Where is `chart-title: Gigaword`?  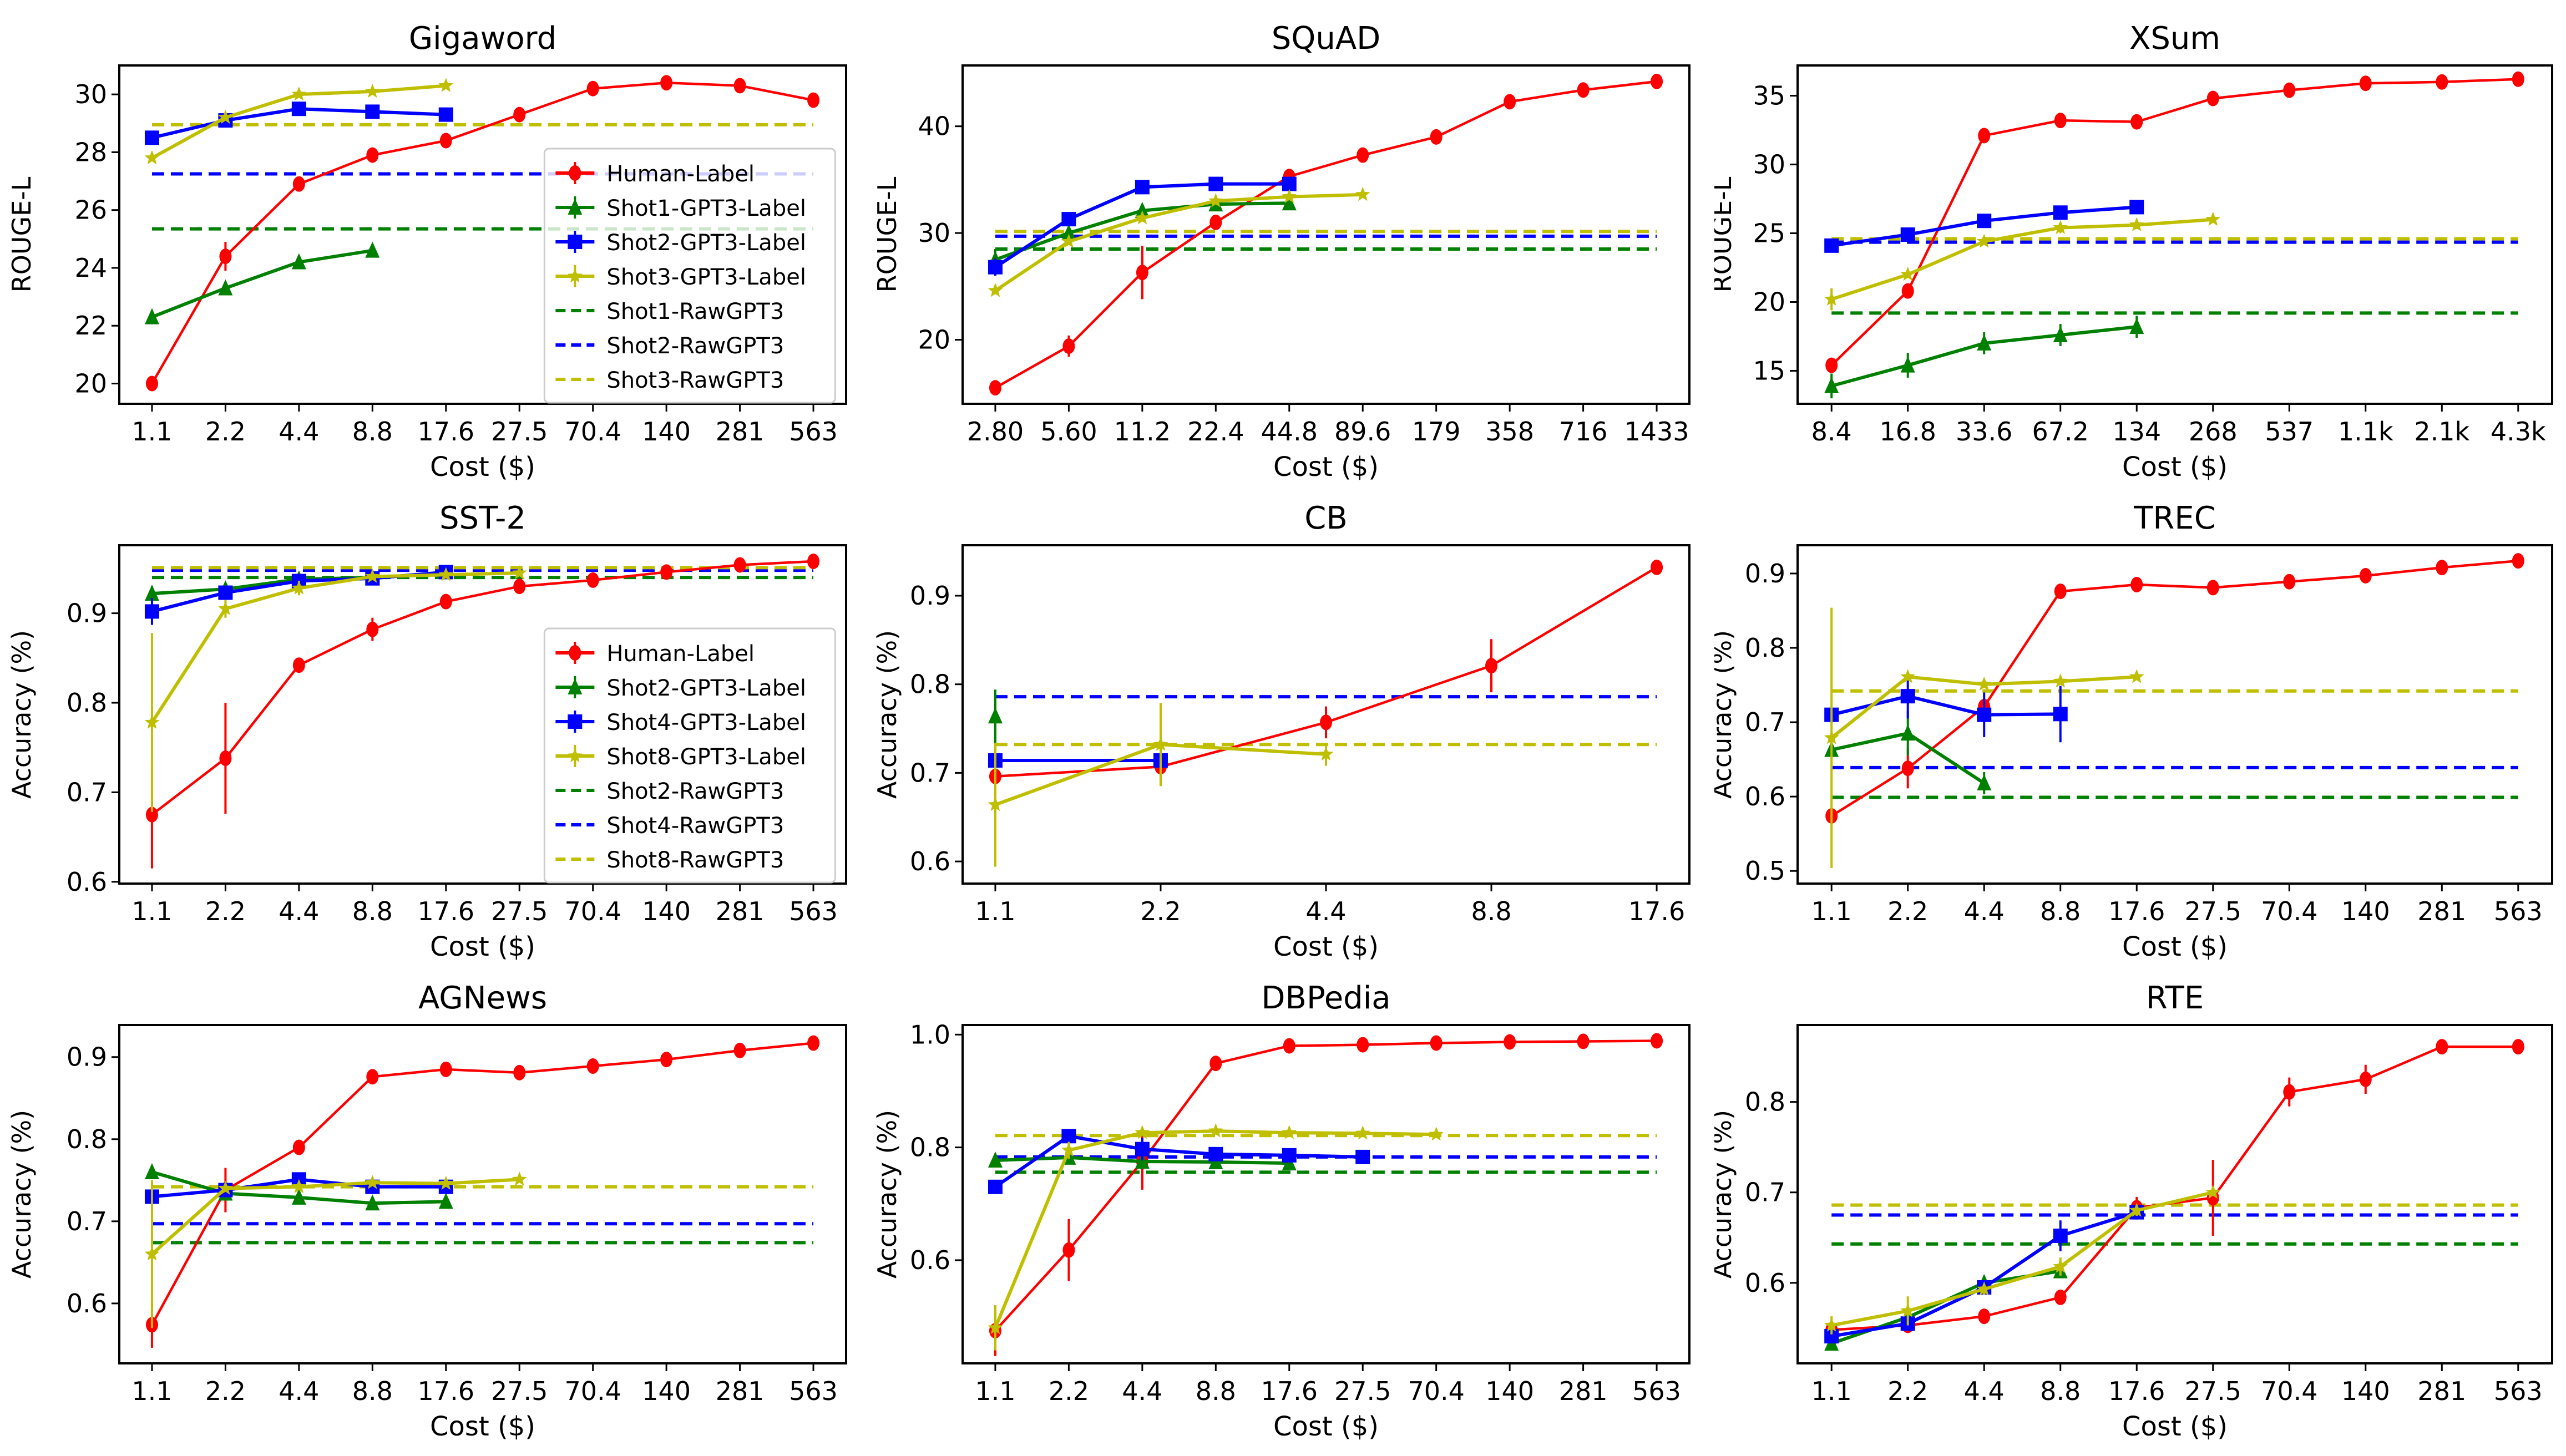 chart-title: Gigaword is located at coordinates (483, 39).